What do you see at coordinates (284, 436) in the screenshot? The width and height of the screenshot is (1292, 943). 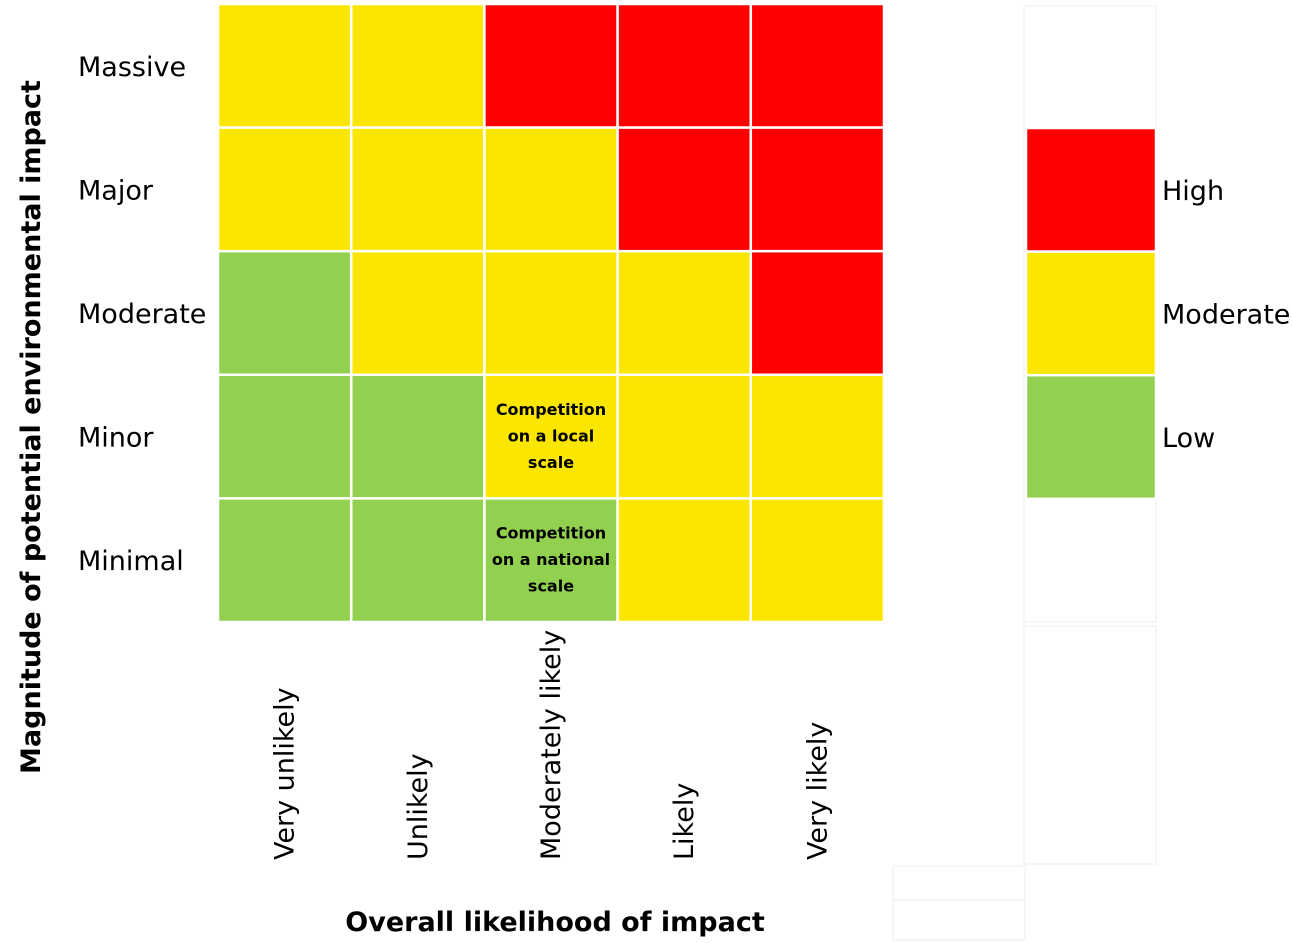 I see `cell-minor-very-unlikely` at bounding box center [284, 436].